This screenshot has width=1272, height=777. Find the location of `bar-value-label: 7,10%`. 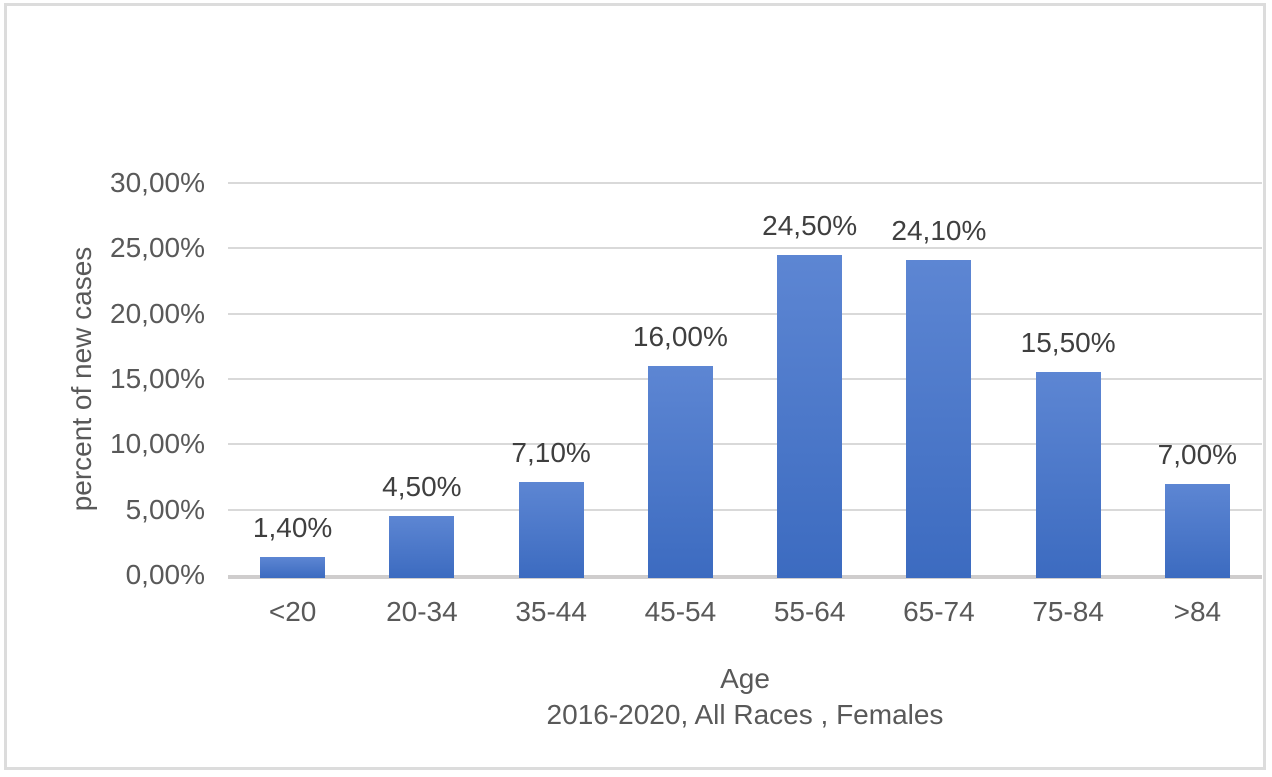

bar-value-label: 7,10% is located at coordinates (551, 453).